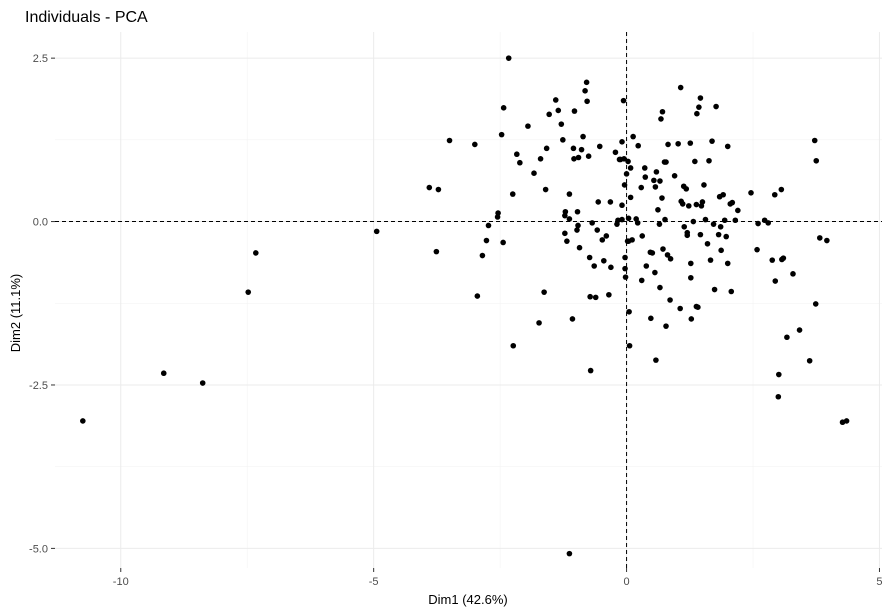  What do you see at coordinates (121, 582) in the screenshot?
I see `x-tick-label: -10` at bounding box center [121, 582].